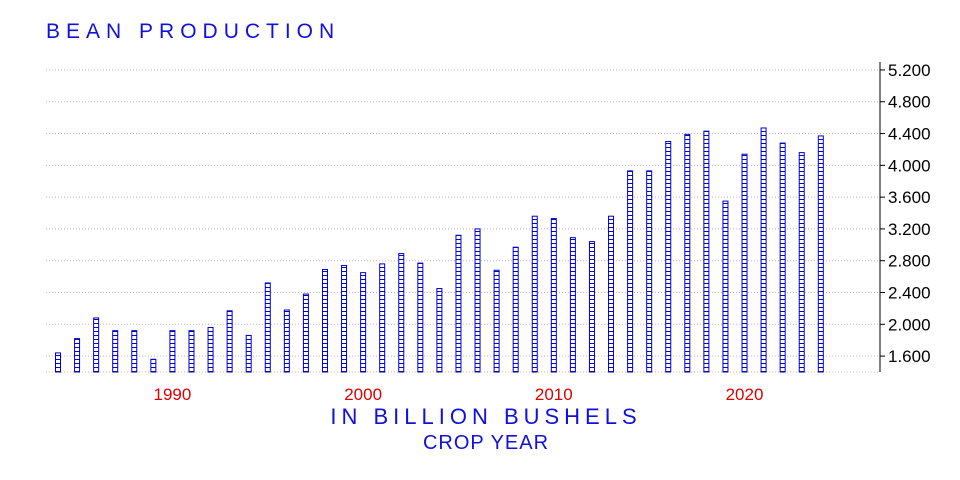 The width and height of the screenshot is (960, 480). I want to click on y-tick-label: 2.800, so click(909, 261).